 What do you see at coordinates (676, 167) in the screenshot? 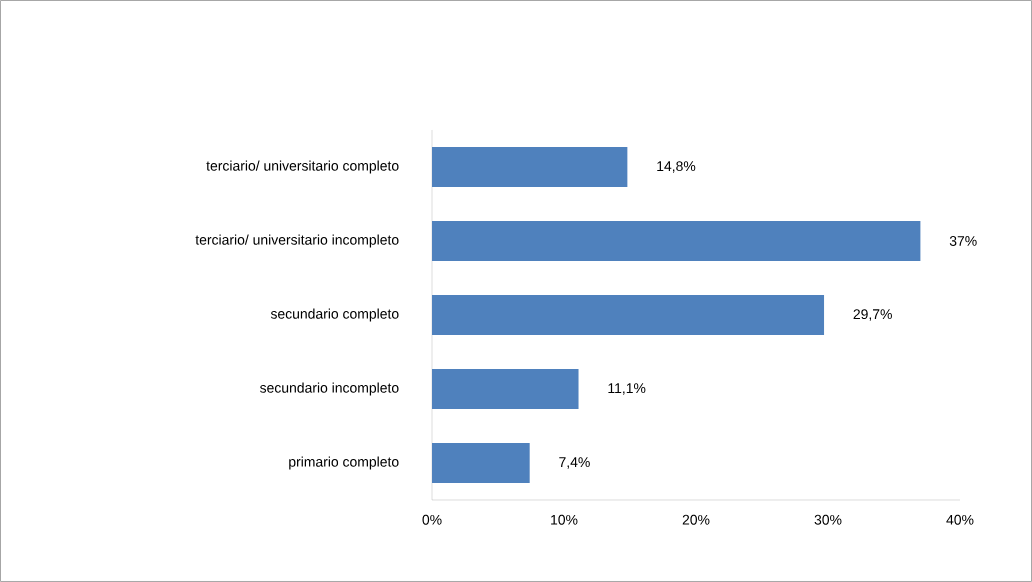
I see `data-label: 14,8%` at bounding box center [676, 167].